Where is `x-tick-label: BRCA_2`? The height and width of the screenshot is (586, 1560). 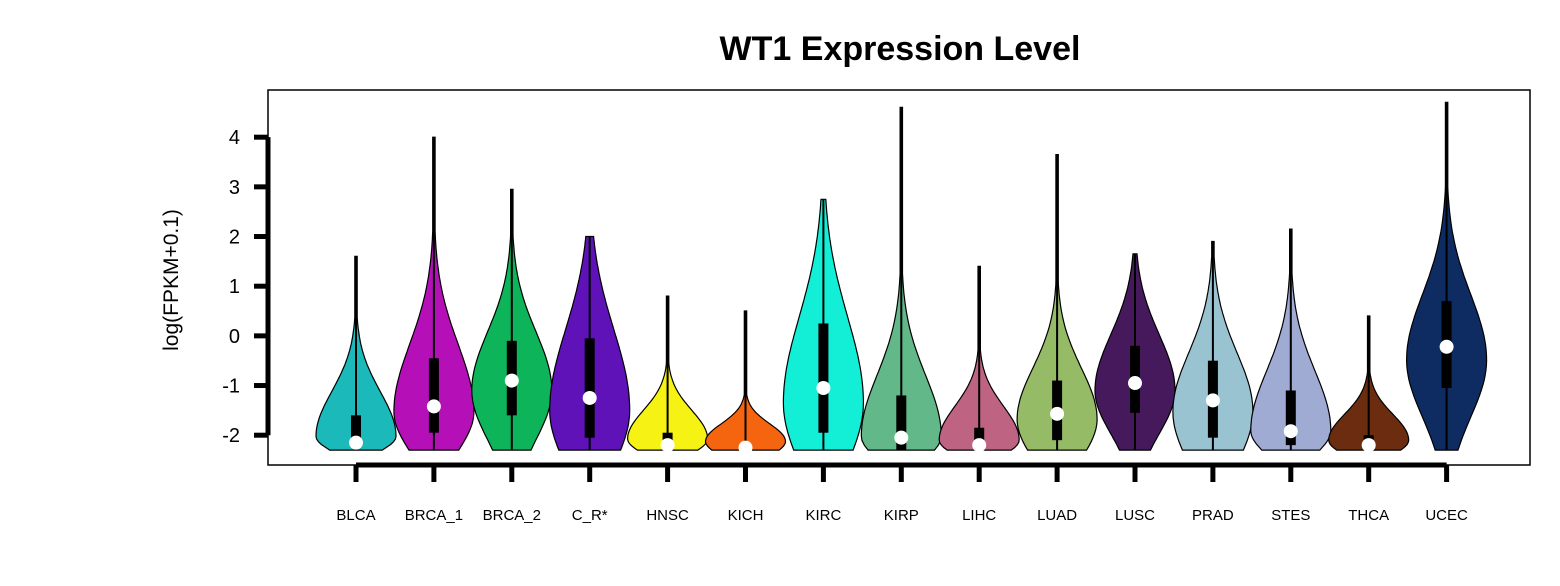 x-tick-label: BRCA_2 is located at coordinates (512, 515).